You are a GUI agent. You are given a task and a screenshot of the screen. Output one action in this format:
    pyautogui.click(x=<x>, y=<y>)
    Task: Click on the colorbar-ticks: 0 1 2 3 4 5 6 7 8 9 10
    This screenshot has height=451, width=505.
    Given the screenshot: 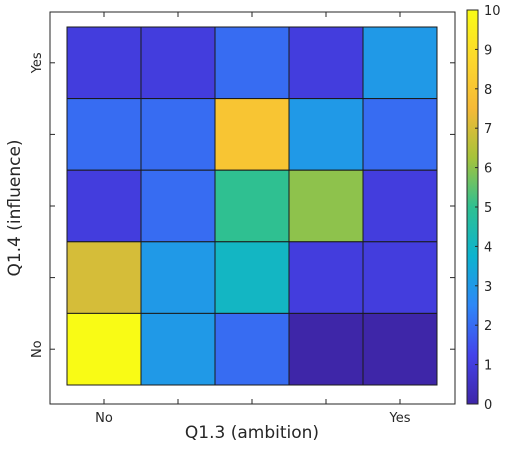 What is the action you would take?
    pyautogui.click(x=488, y=208)
    